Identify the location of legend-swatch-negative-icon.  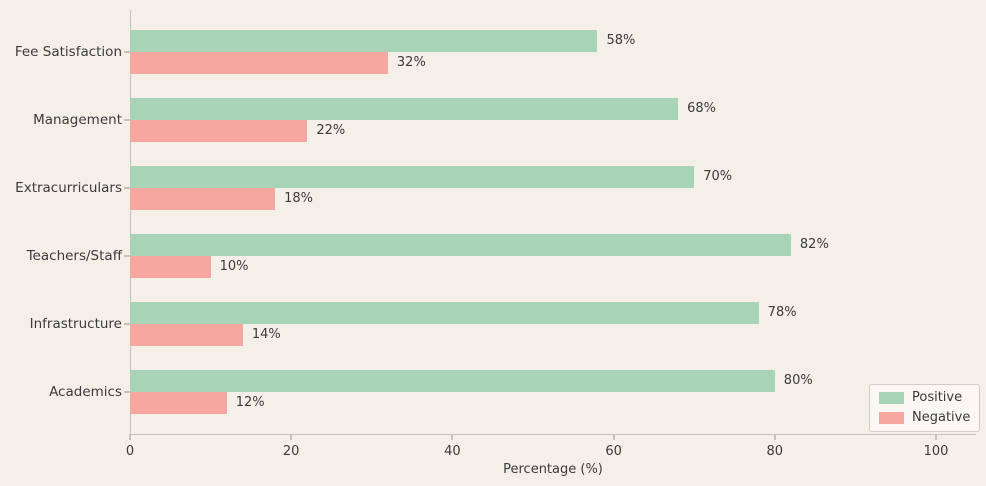
(891, 418).